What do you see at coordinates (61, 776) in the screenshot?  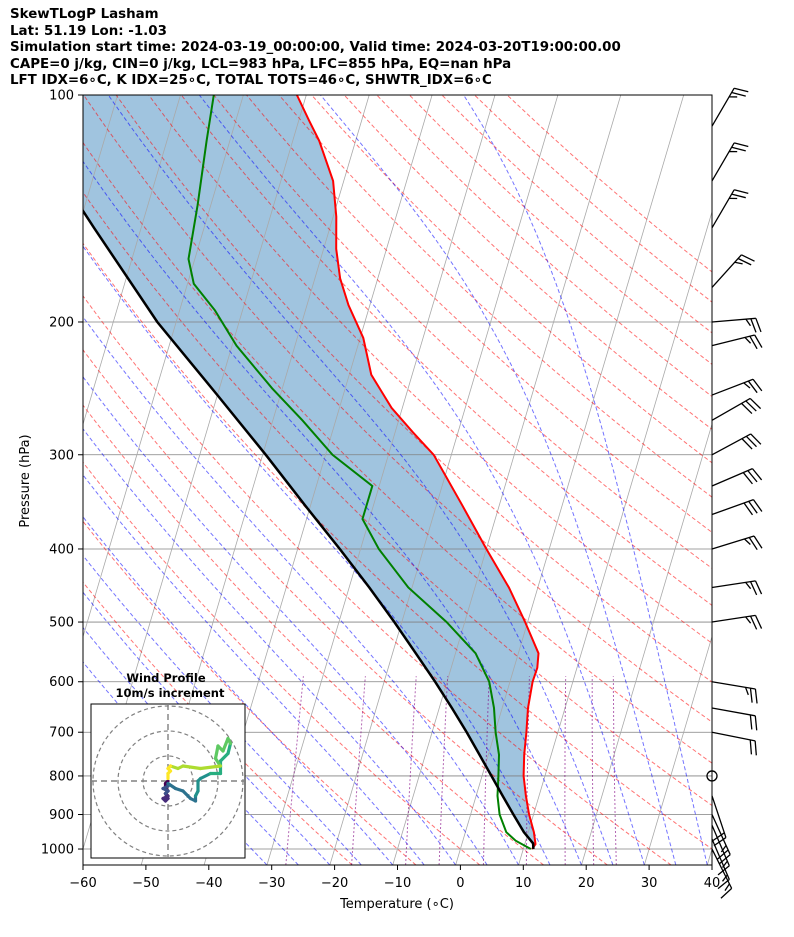 I see `y-tick-label: 800` at bounding box center [61, 776].